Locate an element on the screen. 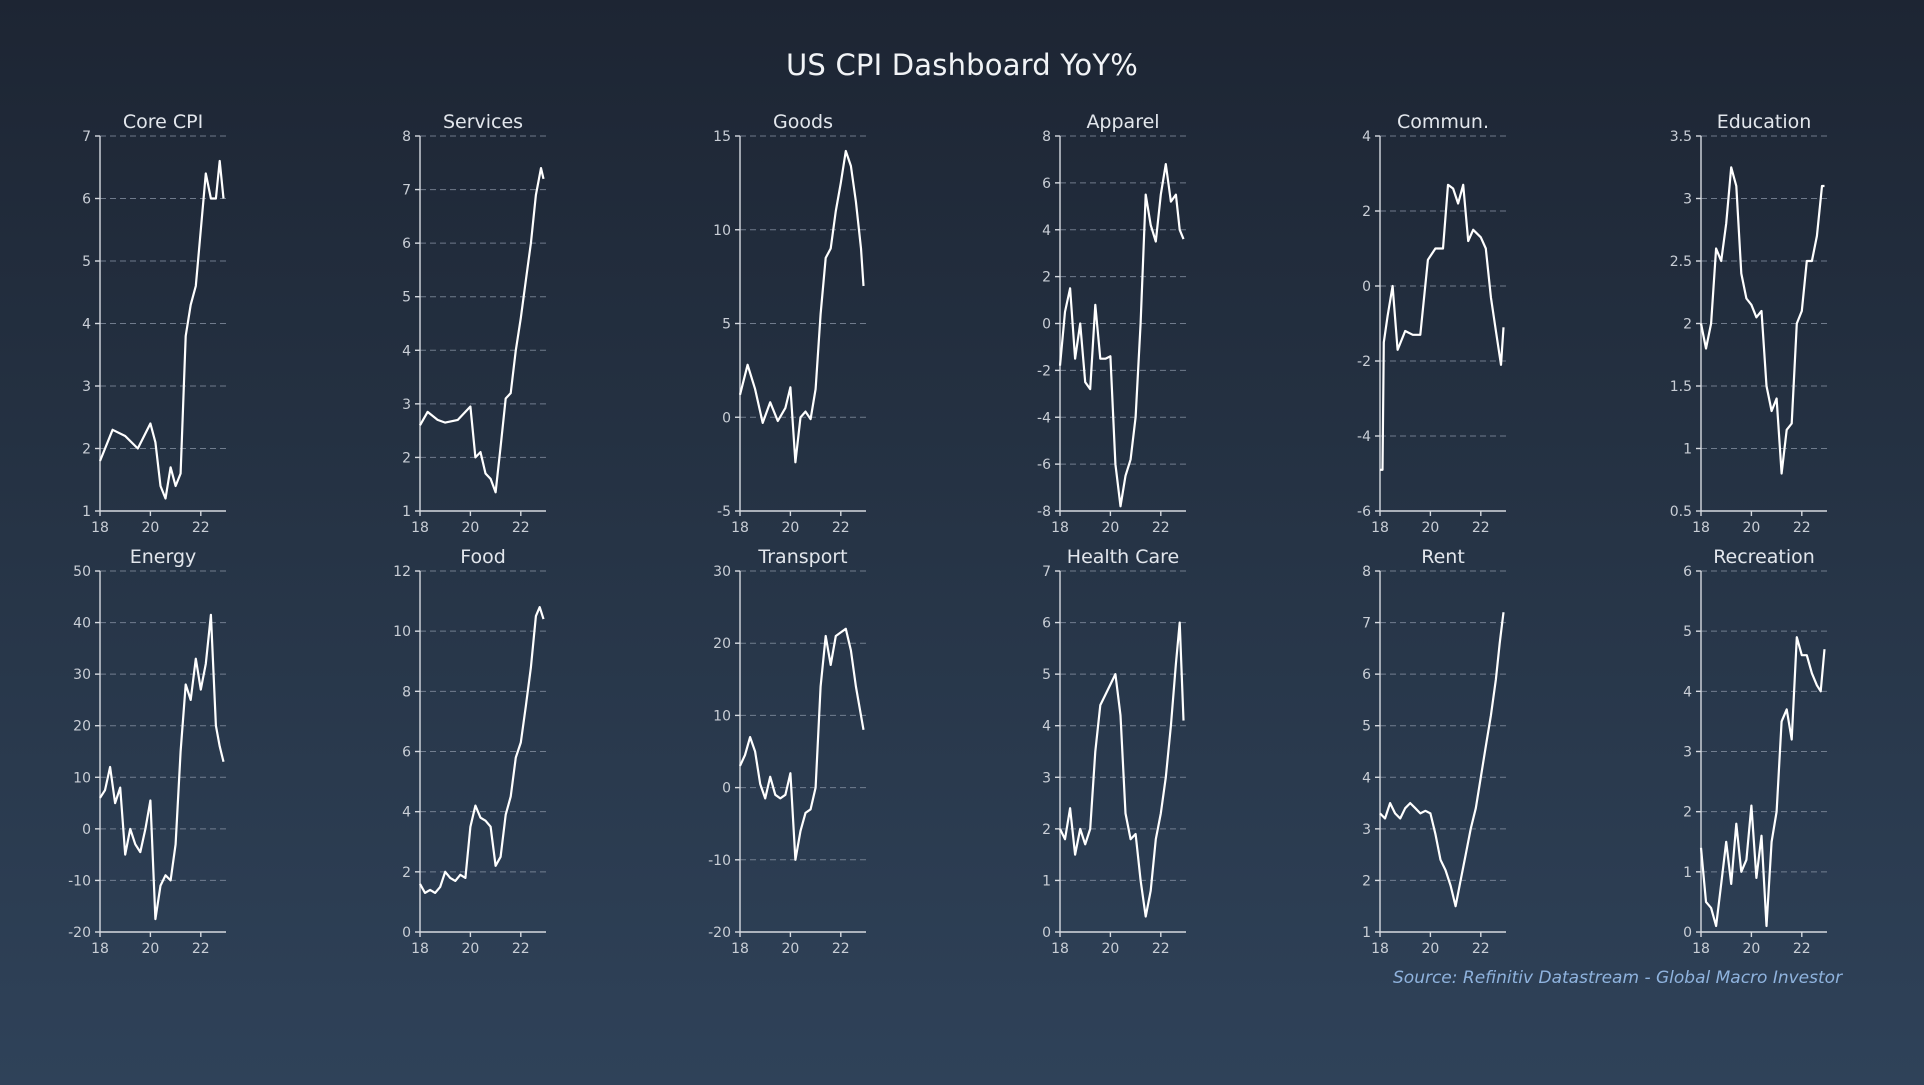  y-tick-label: 1.5 is located at coordinates (1681, 387).